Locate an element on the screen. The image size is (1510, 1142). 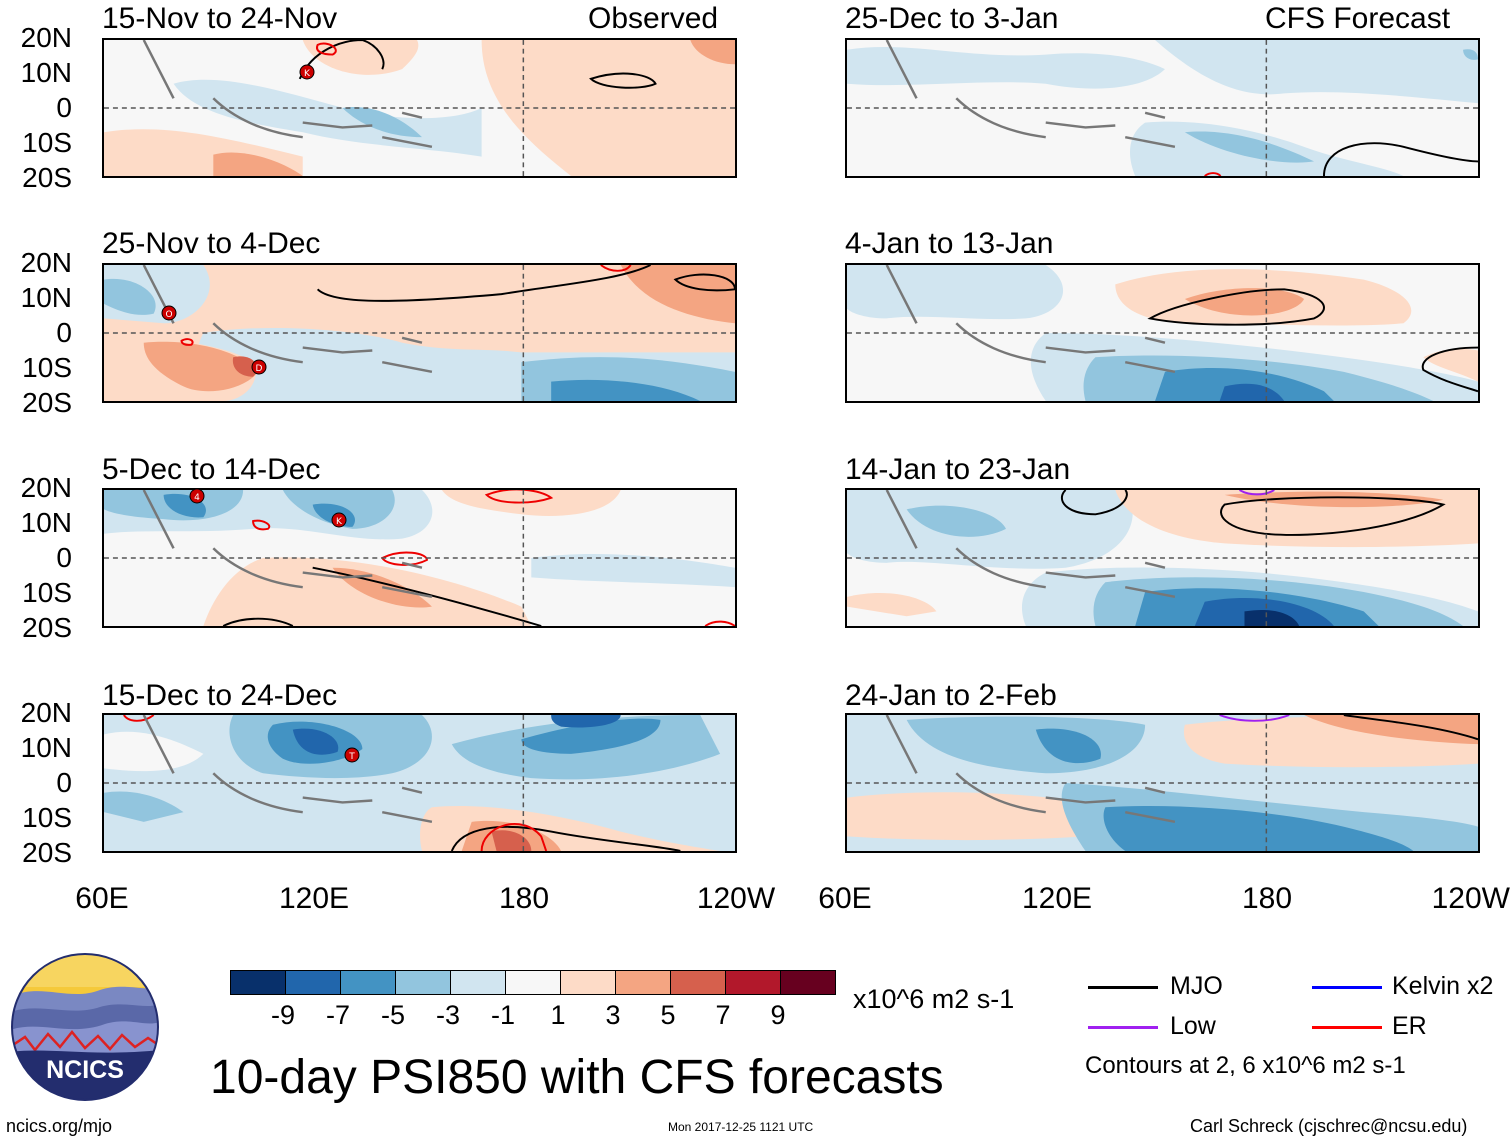
colorbar-units: x10^6 m2 s-1 is located at coordinates (934, 999).